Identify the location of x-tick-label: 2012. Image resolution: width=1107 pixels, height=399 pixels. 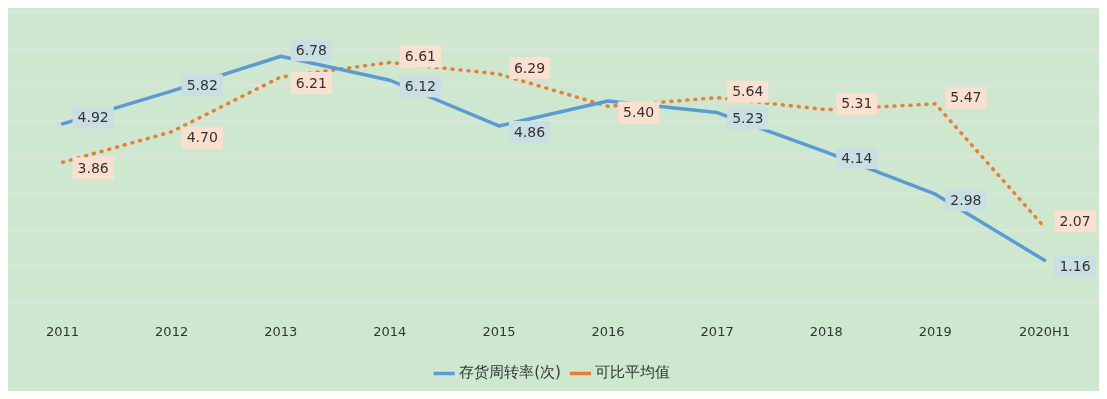
(172, 331).